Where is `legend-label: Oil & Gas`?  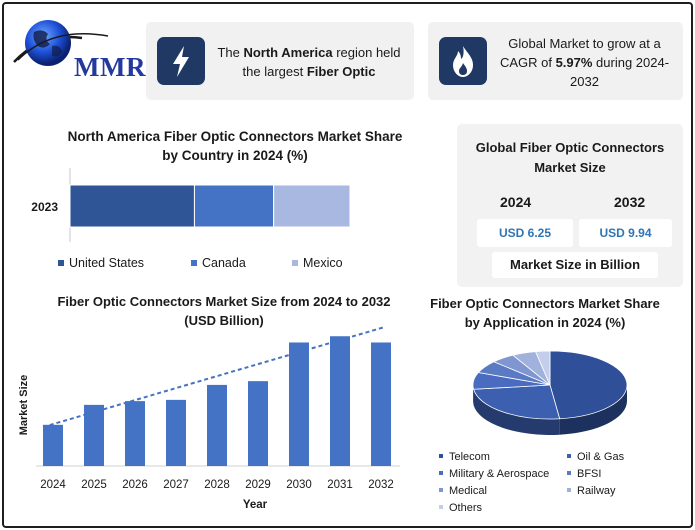 legend-label: Oil & Gas is located at coordinates (601, 457).